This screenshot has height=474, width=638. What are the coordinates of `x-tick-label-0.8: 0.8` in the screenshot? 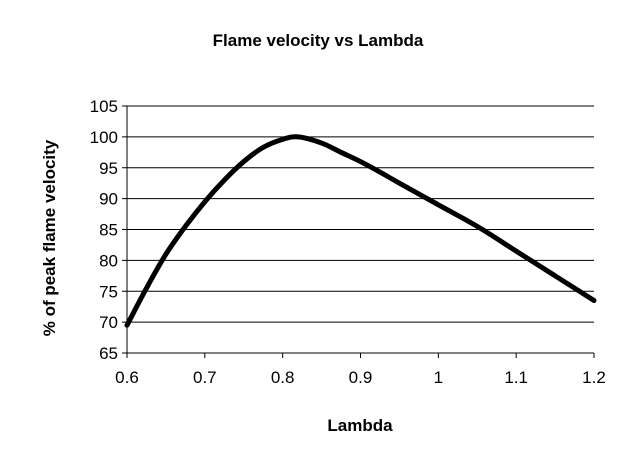 It's located at (283, 377).